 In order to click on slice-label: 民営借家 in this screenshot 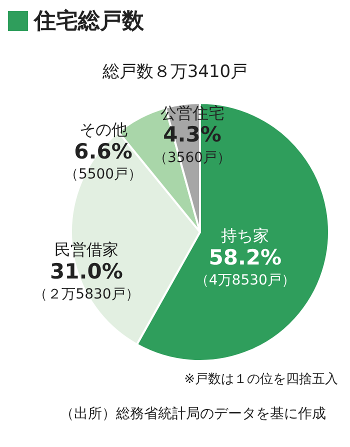, I will do `click(86, 250)`.